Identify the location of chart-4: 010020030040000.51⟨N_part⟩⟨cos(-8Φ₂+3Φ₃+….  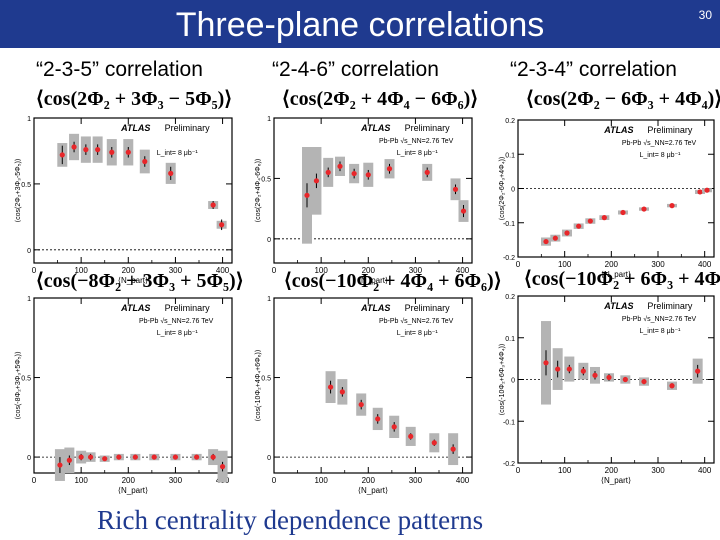
(123, 395).